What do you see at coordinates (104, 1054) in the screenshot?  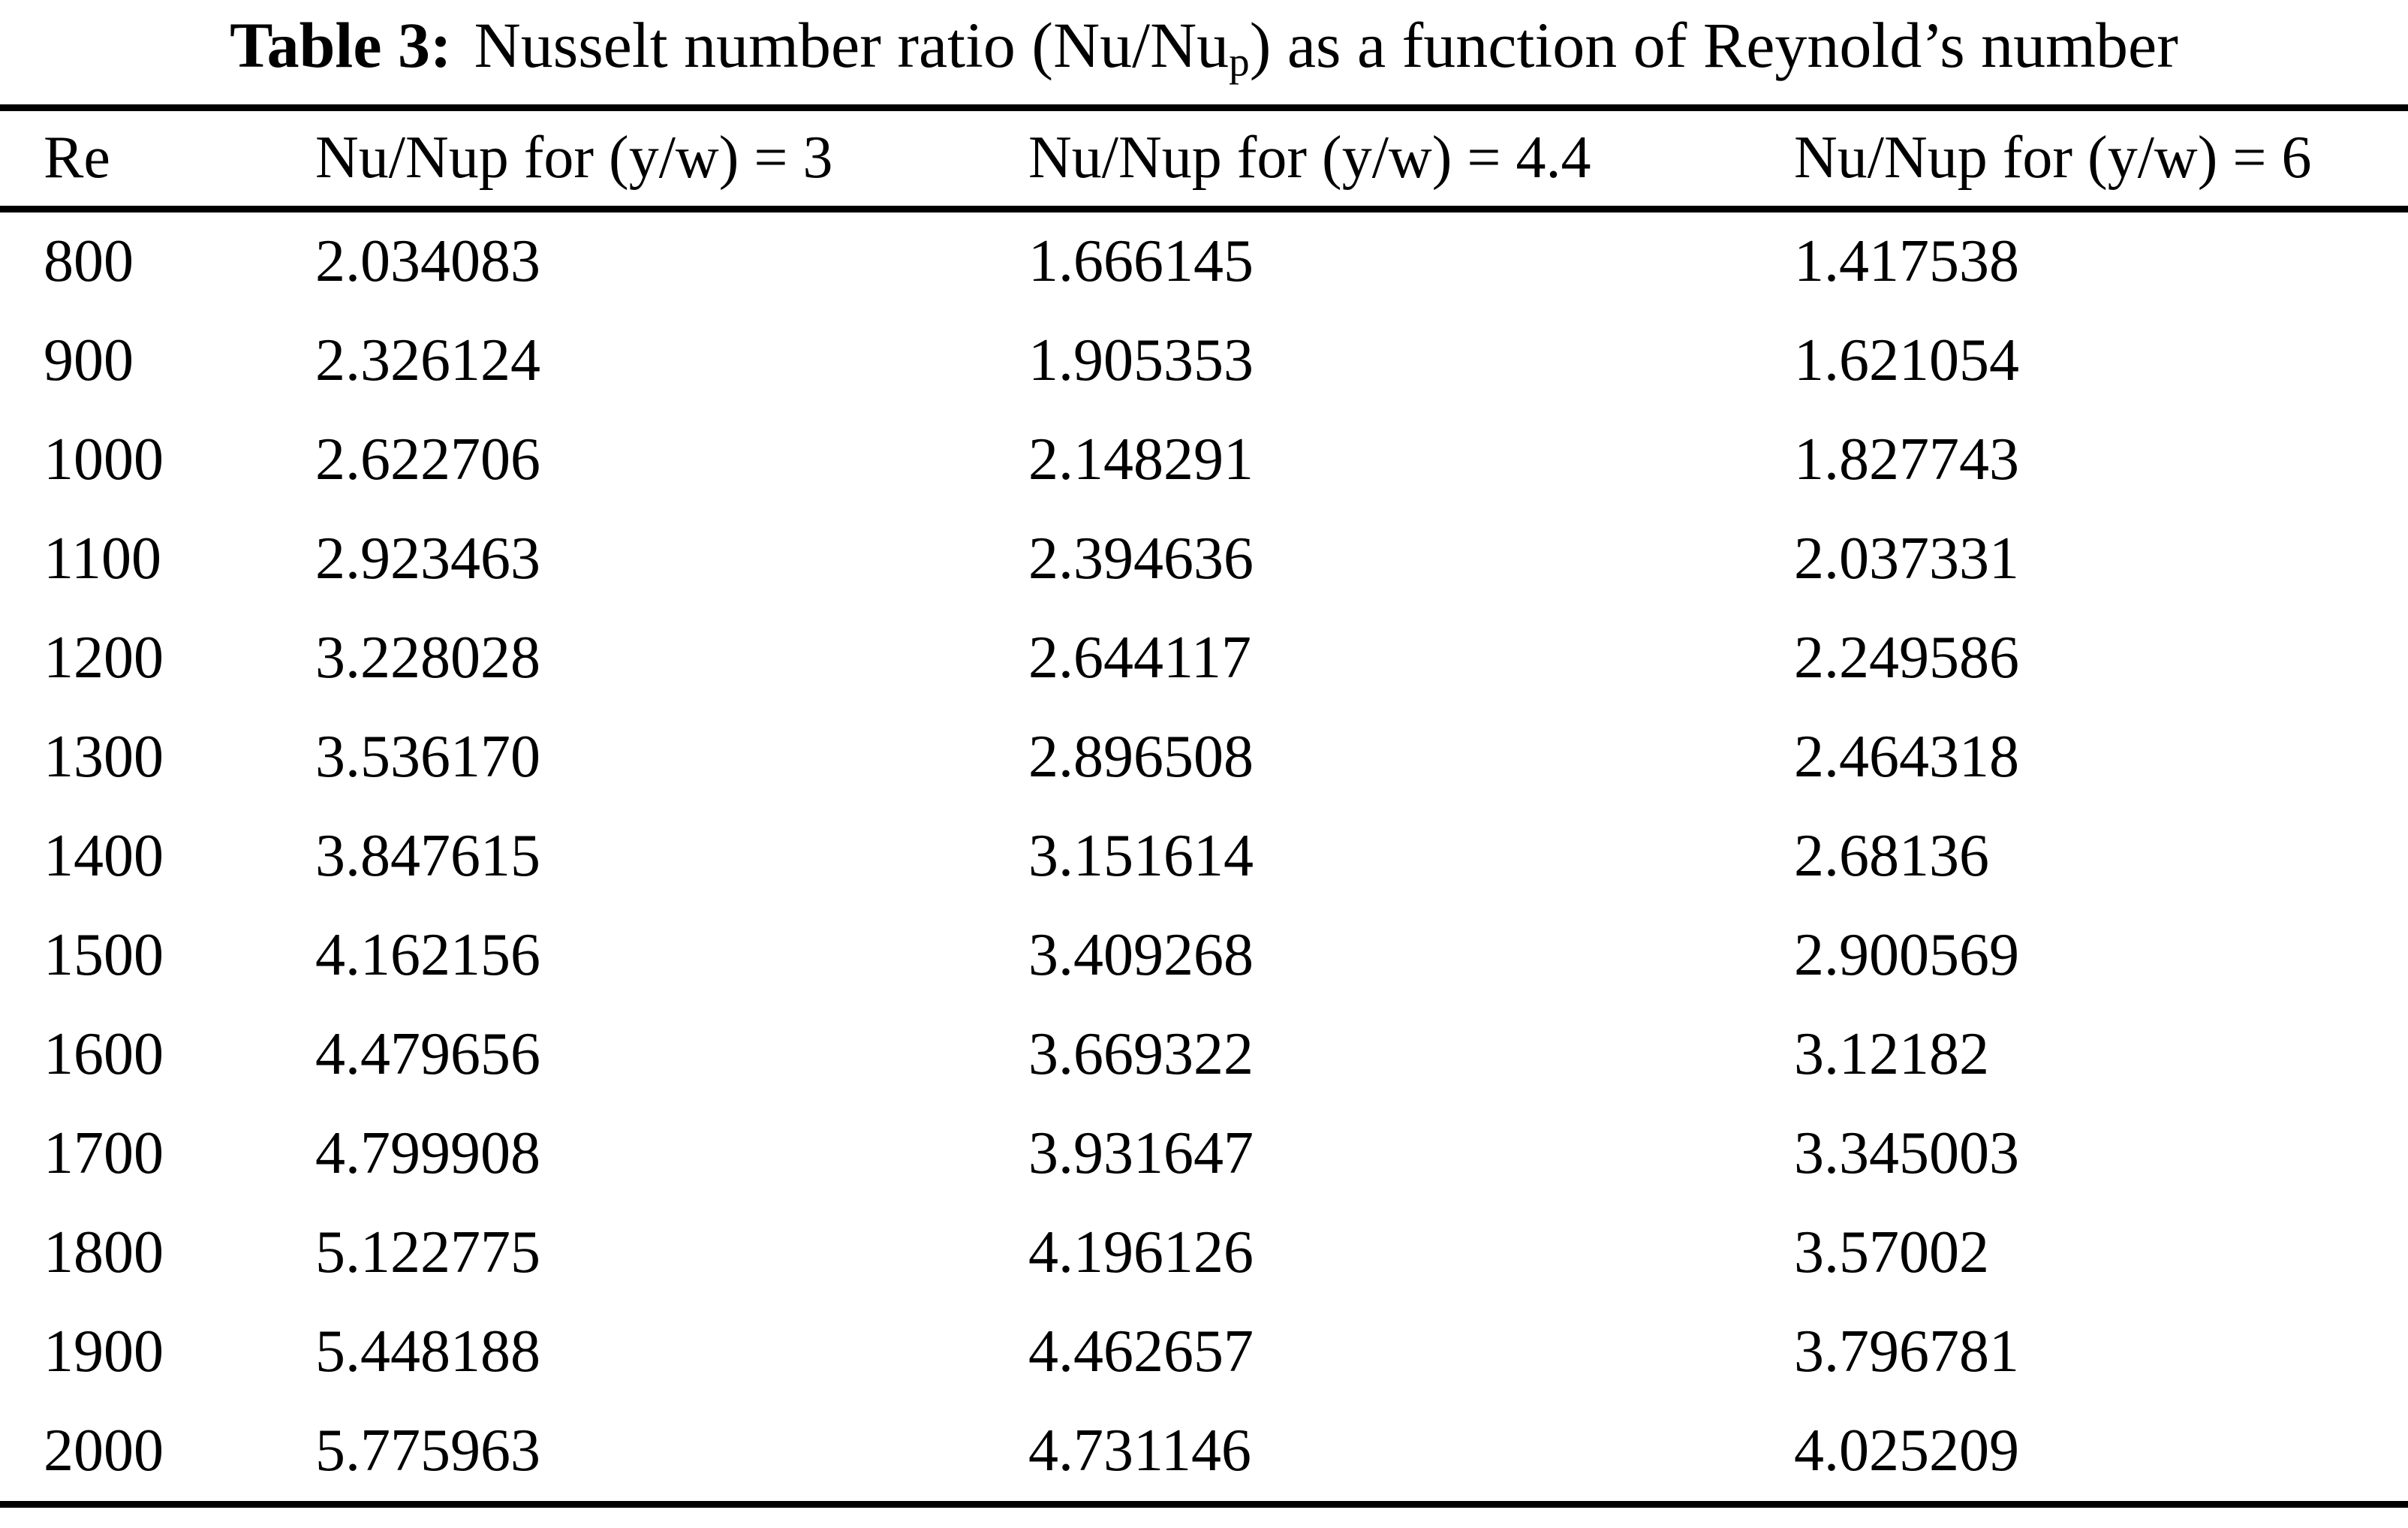 I see `table-cell: 1600` at bounding box center [104, 1054].